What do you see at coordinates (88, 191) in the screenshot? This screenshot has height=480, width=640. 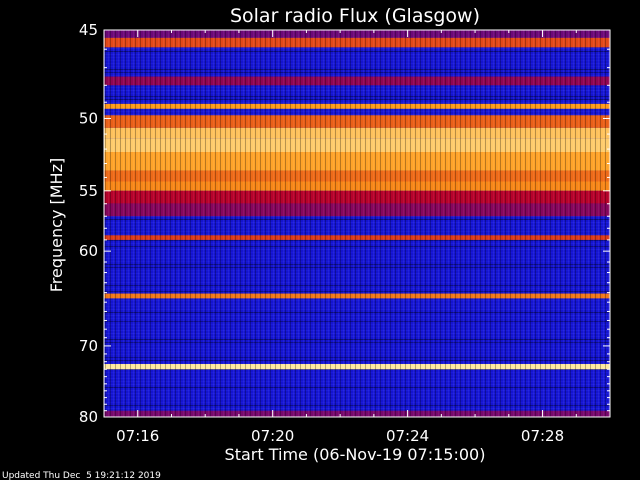 I see `y-tick-label: 55` at bounding box center [88, 191].